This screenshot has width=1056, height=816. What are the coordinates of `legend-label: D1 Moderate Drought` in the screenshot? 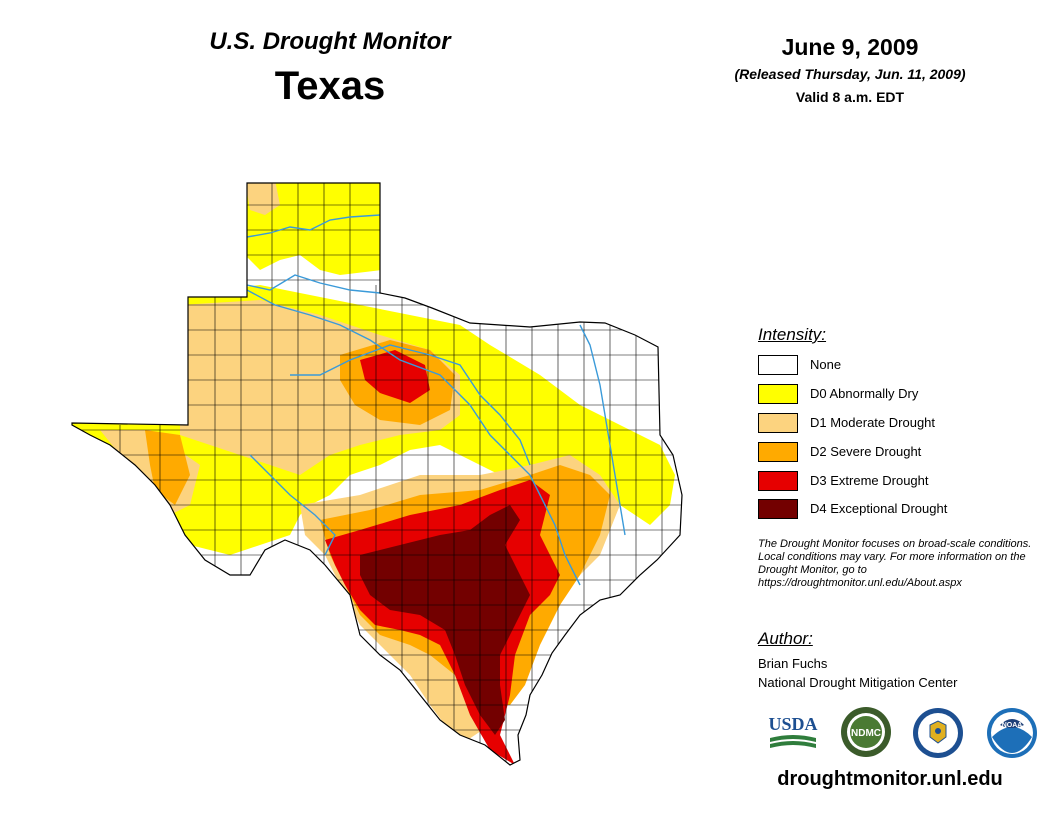 It's located at (873, 422).